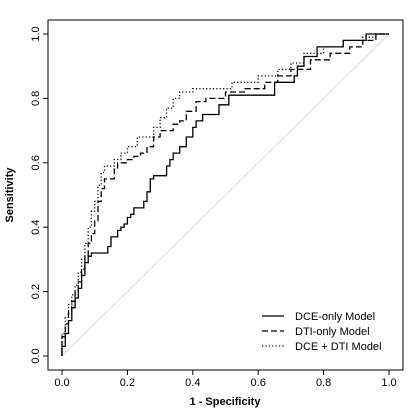 The width and height of the screenshot is (415, 415). I want to click on y-axis: 0.0 0.2 0.4 0.6 0.8 1.0, so click(39, 195).